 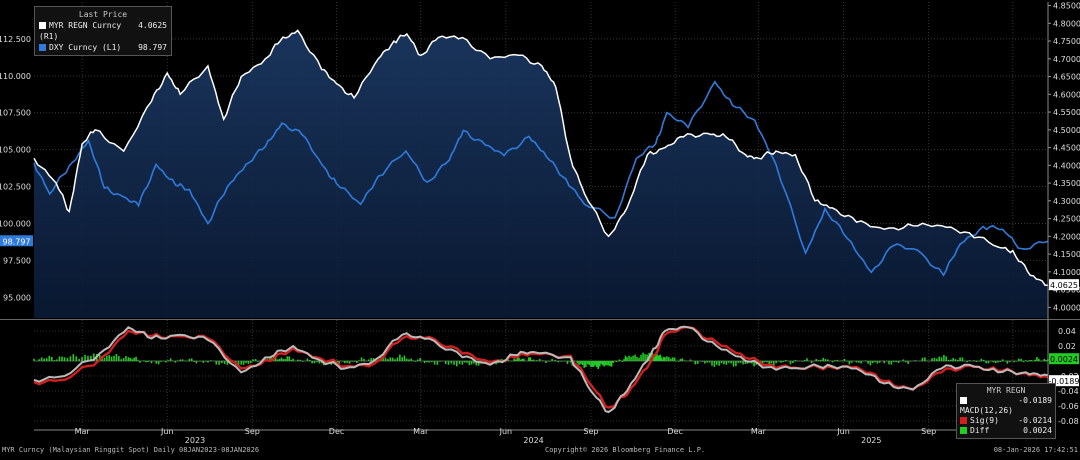 What do you see at coordinates (17, 241) in the screenshot?
I see `badge-left-dxy: 98.797` at bounding box center [17, 241].